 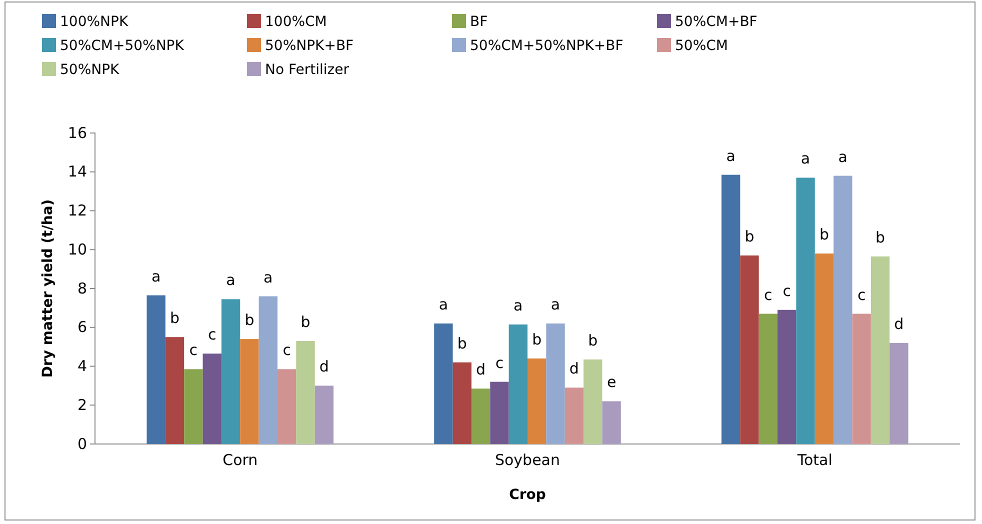 What do you see at coordinates (307, 70) in the screenshot?
I see `legend-label: No Fertilizer` at bounding box center [307, 70].